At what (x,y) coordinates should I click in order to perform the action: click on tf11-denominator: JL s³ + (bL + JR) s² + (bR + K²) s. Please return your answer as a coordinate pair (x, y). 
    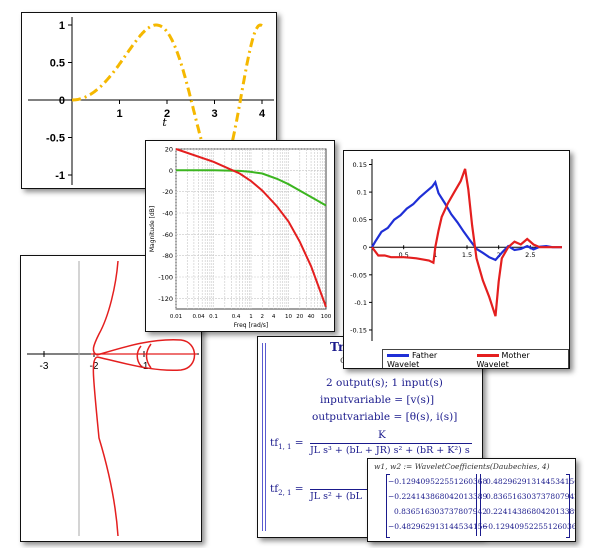
    Looking at the image, I should click on (390, 450).